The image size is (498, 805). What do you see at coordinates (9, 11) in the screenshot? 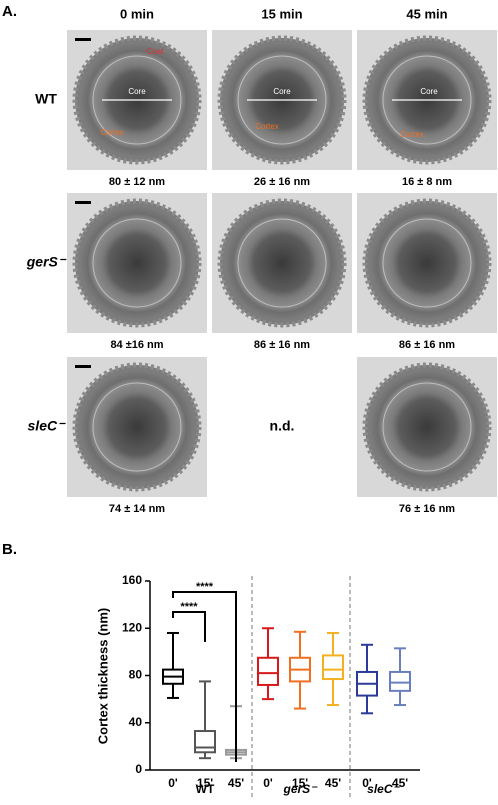
I see `panel-label: A.` at bounding box center [9, 11].